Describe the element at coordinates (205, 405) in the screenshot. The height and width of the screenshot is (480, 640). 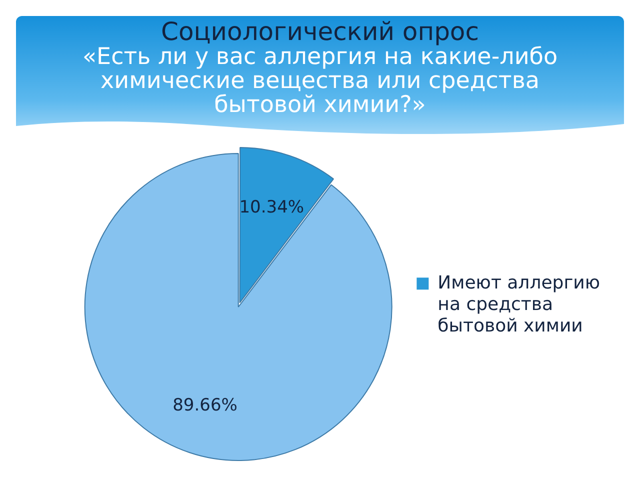
I see `data-label: 89.66%` at that location.